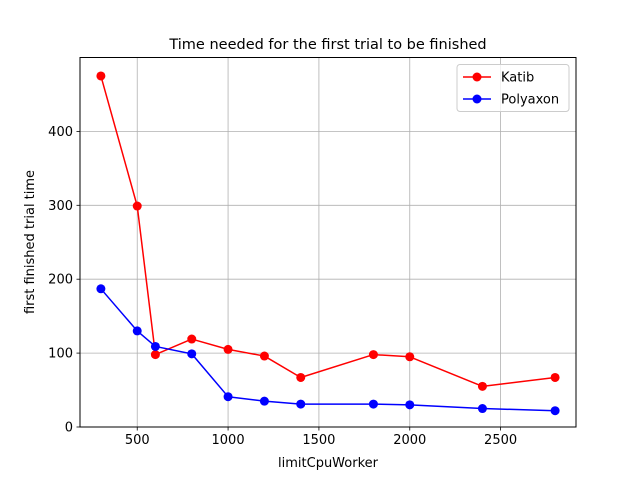 This screenshot has height=480, width=640. I want to click on x-axis-label: limitCpuWorker, so click(328, 463).